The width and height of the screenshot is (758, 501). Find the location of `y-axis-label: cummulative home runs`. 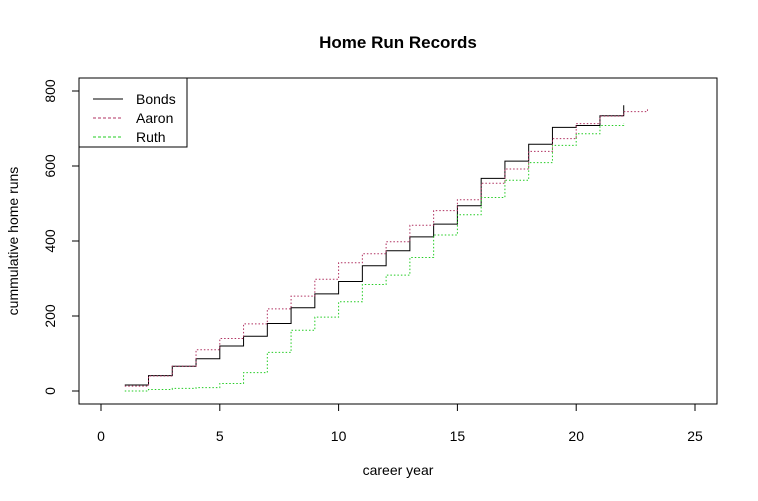

y-axis-label: cummulative home runs is located at coordinates (13, 241).